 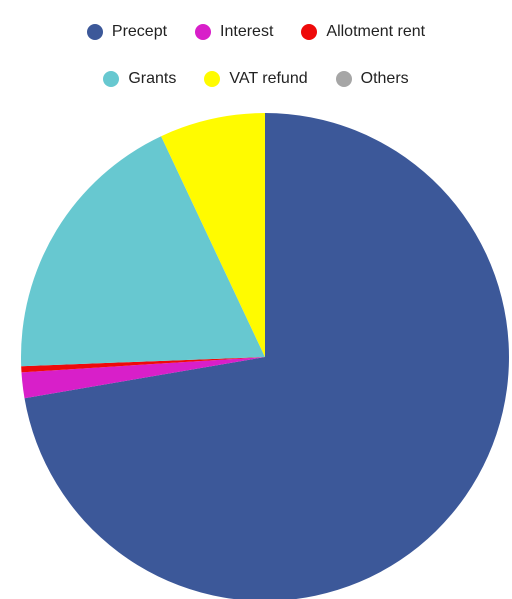 I want to click on legend-label-precept: Precept, so click(x=139, y=31).